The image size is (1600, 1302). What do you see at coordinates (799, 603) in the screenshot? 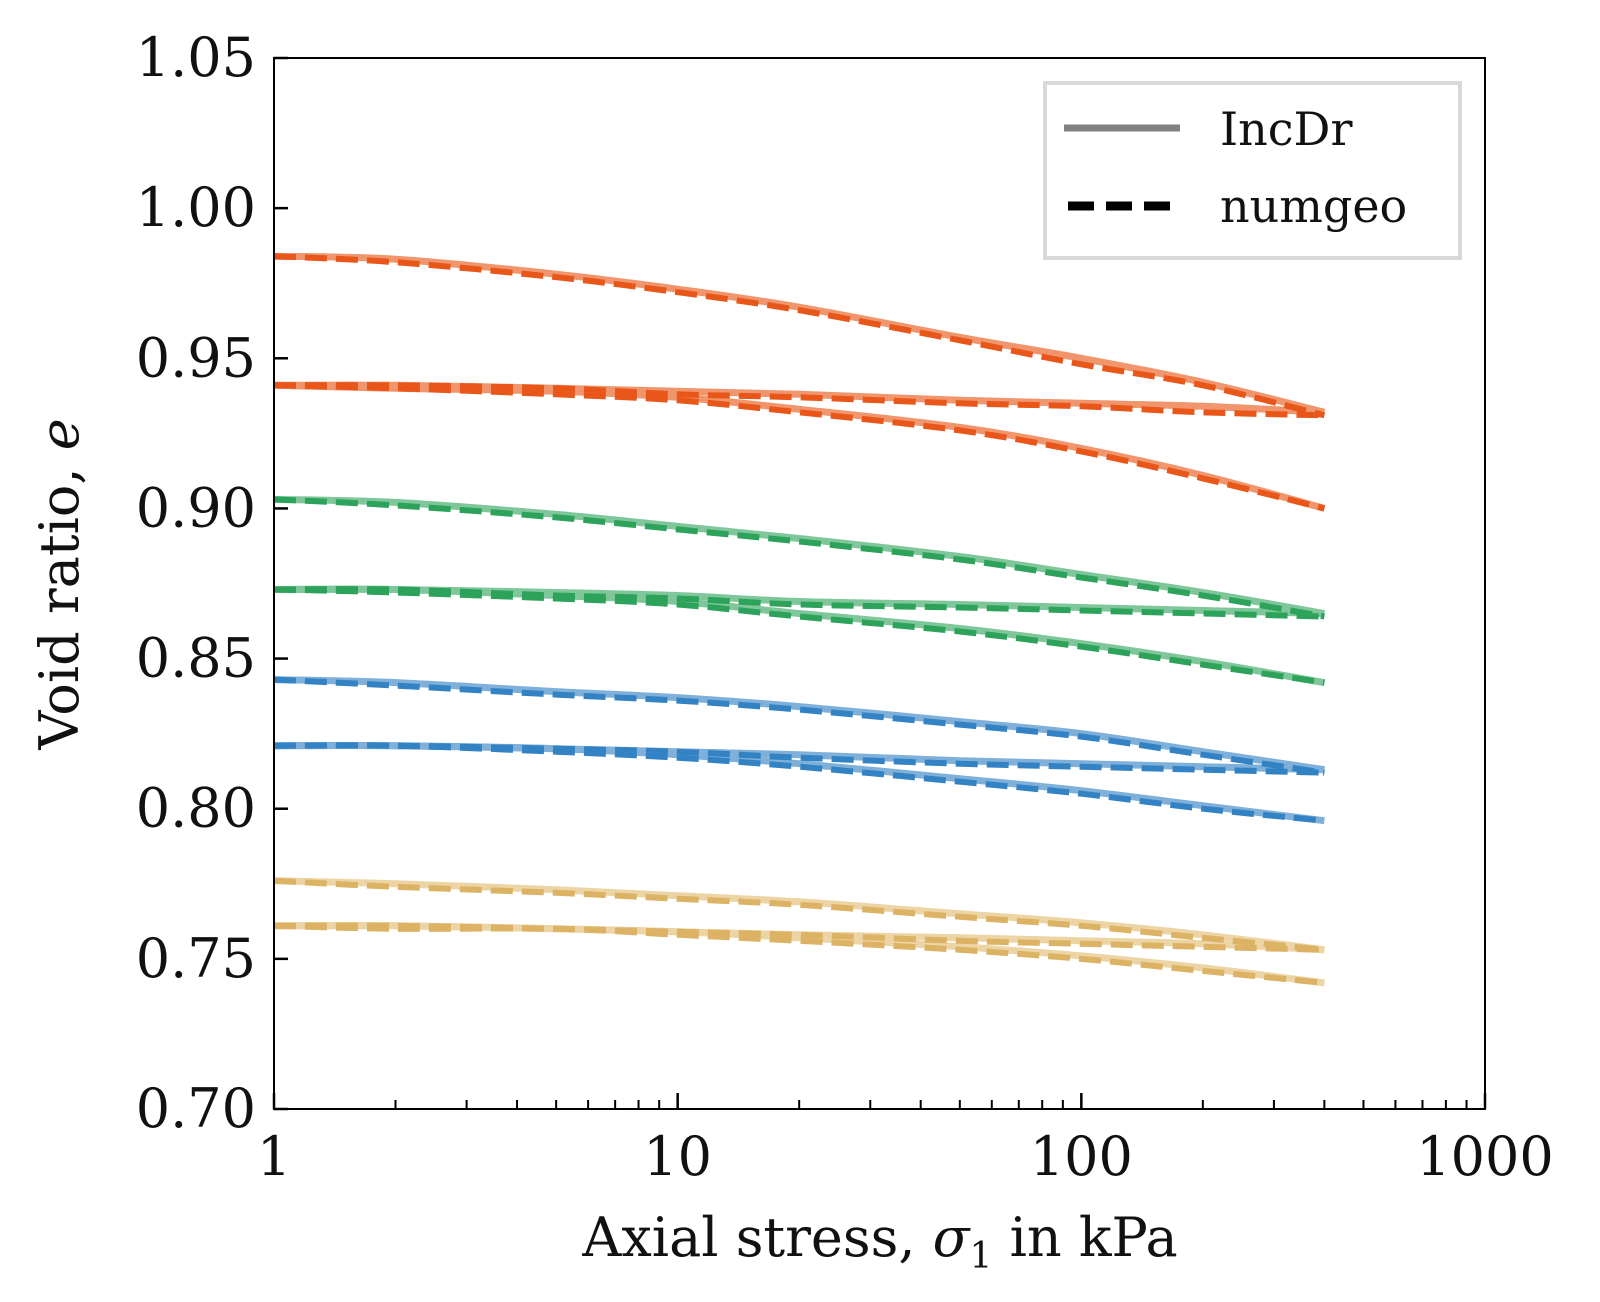
I see `series-line-green-unloading-numgeo` at bounding box center [799, 603].